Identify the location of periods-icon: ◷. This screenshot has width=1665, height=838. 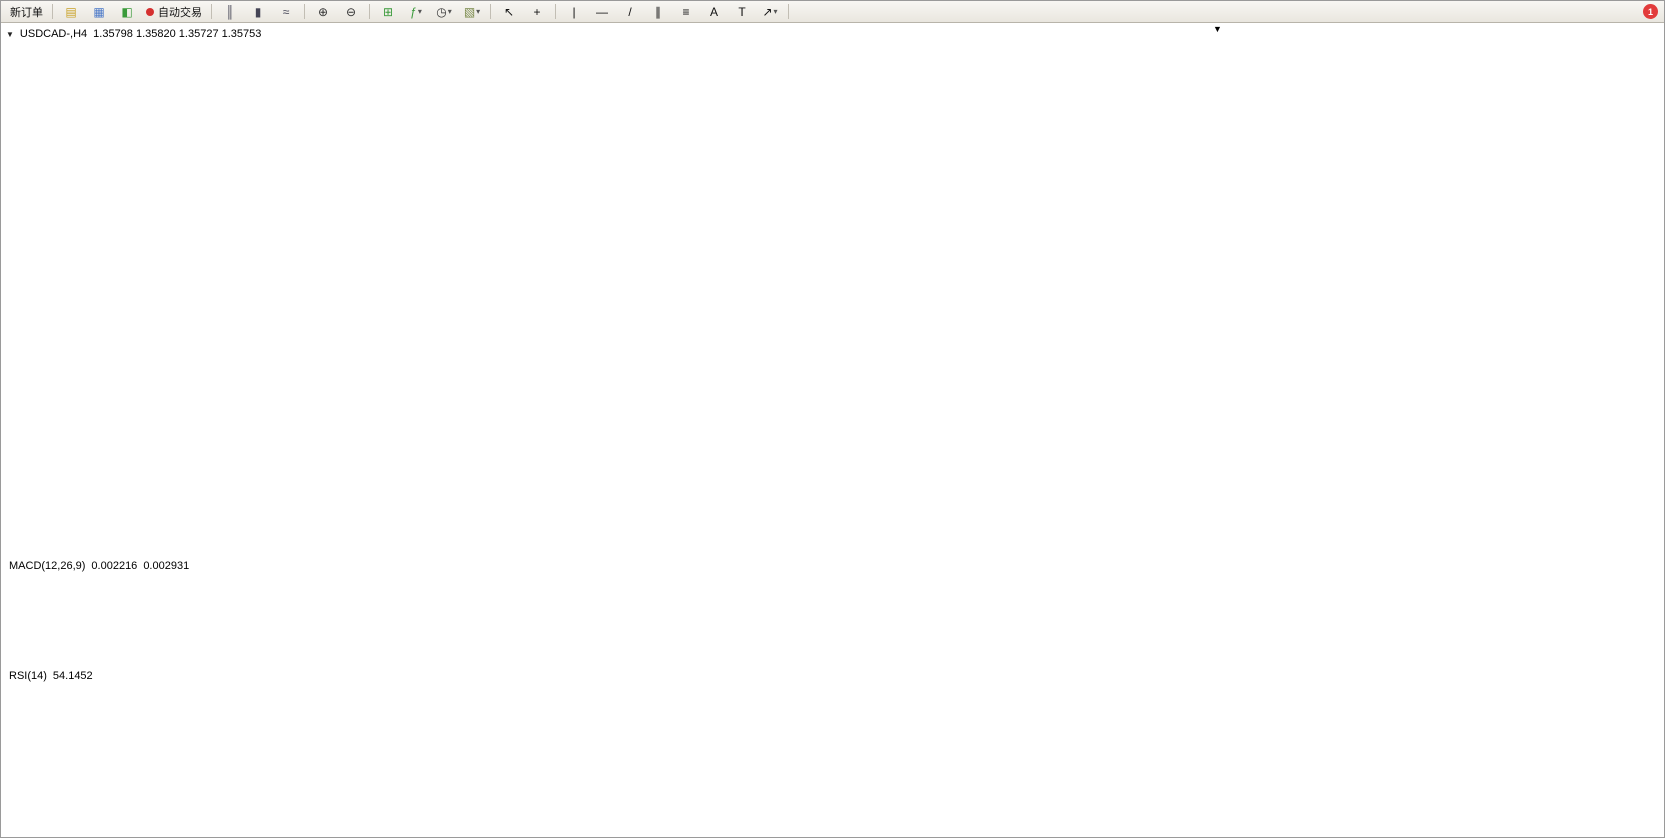
(441, 11).